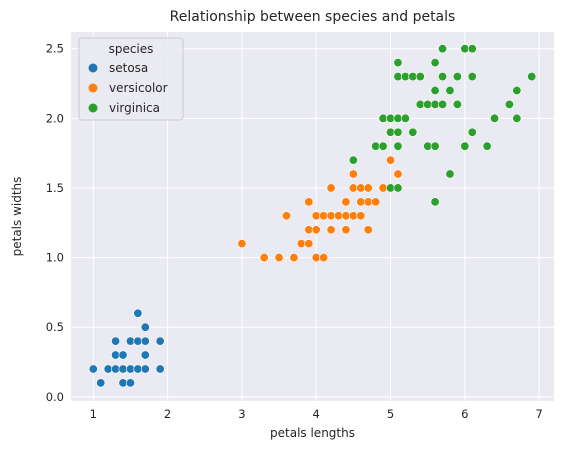 The height and width of the screenshot is (449, 563). What do you see at coordinates (138, 88) in the screenshot?
I see `legend-label: versicolor` at bounding box center [138, 88].